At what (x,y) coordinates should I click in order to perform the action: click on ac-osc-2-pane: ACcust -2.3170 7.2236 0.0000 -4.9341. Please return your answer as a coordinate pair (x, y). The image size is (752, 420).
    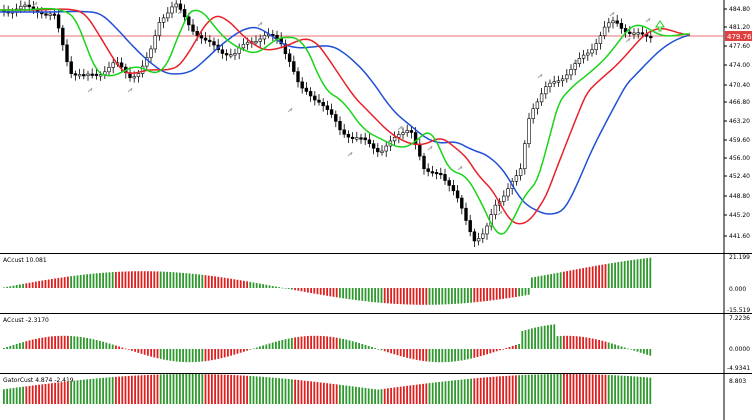
    Looking at the image, I should click on (376, 343).